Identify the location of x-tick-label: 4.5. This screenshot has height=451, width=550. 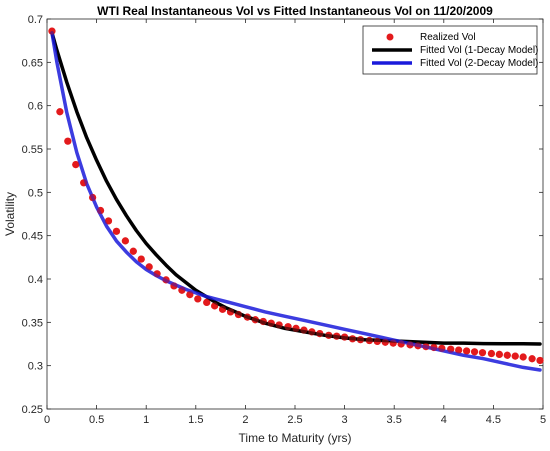
(493, 420).